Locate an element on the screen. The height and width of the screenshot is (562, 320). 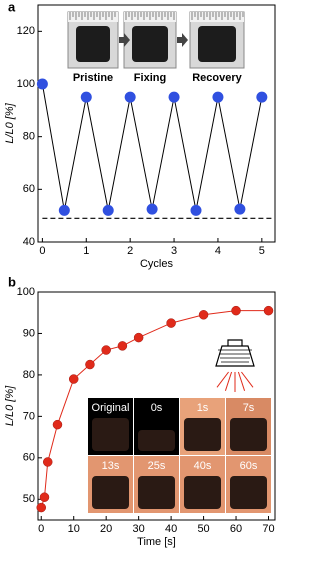
photo-label: 13s is located at coordinates (111, 466).